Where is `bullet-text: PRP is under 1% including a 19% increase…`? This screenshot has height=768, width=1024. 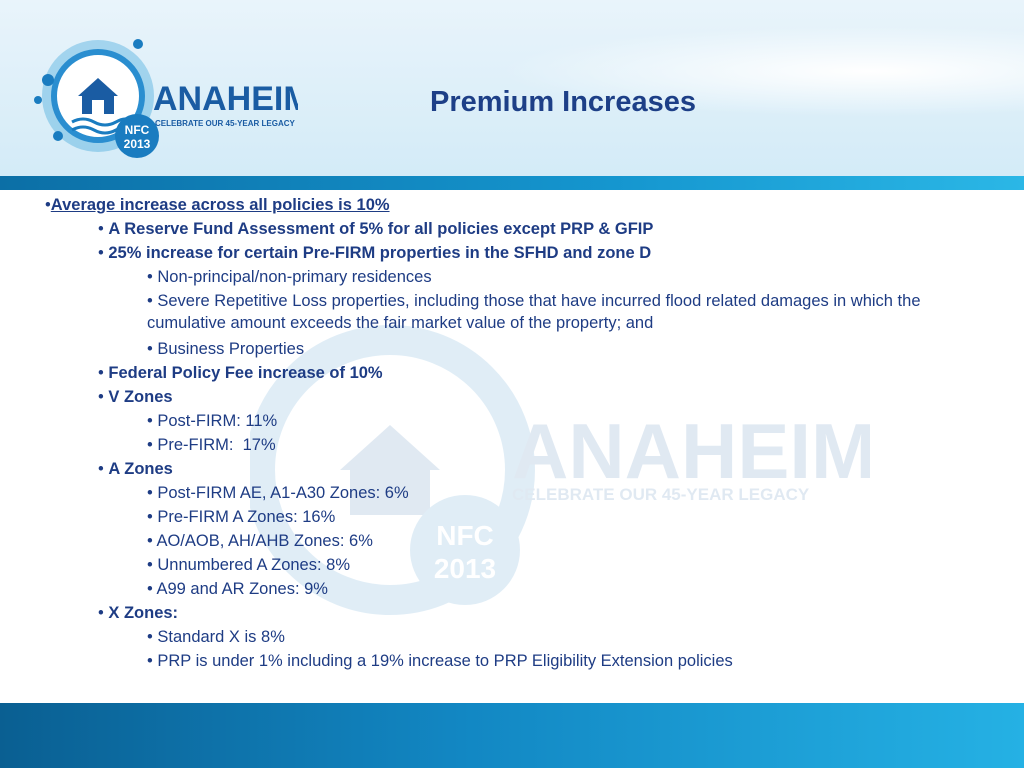
bullet-text: PRP is under 1% including a 19% increase… is located at coordinates (445, 661).